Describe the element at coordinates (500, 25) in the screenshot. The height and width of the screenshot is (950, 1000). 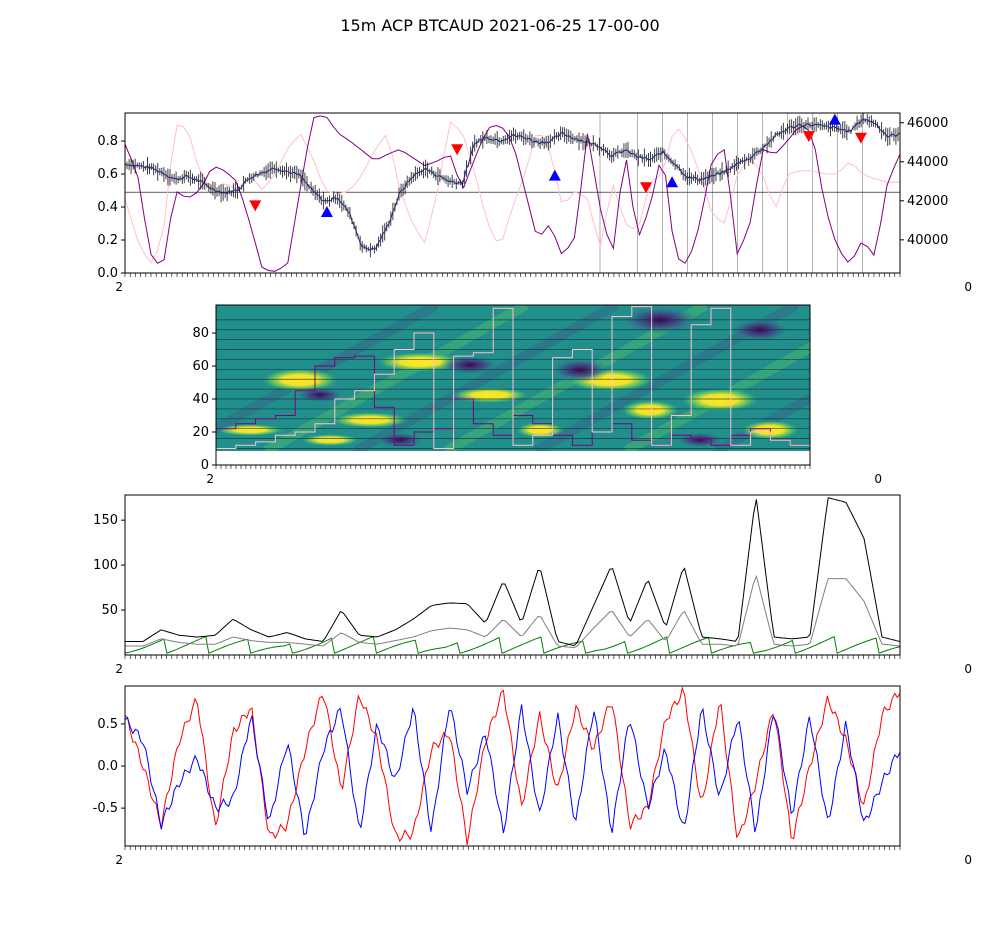
I see `figure-title: 15m ACP BTCAUD 2021-06-25 17-00-00` at that location.